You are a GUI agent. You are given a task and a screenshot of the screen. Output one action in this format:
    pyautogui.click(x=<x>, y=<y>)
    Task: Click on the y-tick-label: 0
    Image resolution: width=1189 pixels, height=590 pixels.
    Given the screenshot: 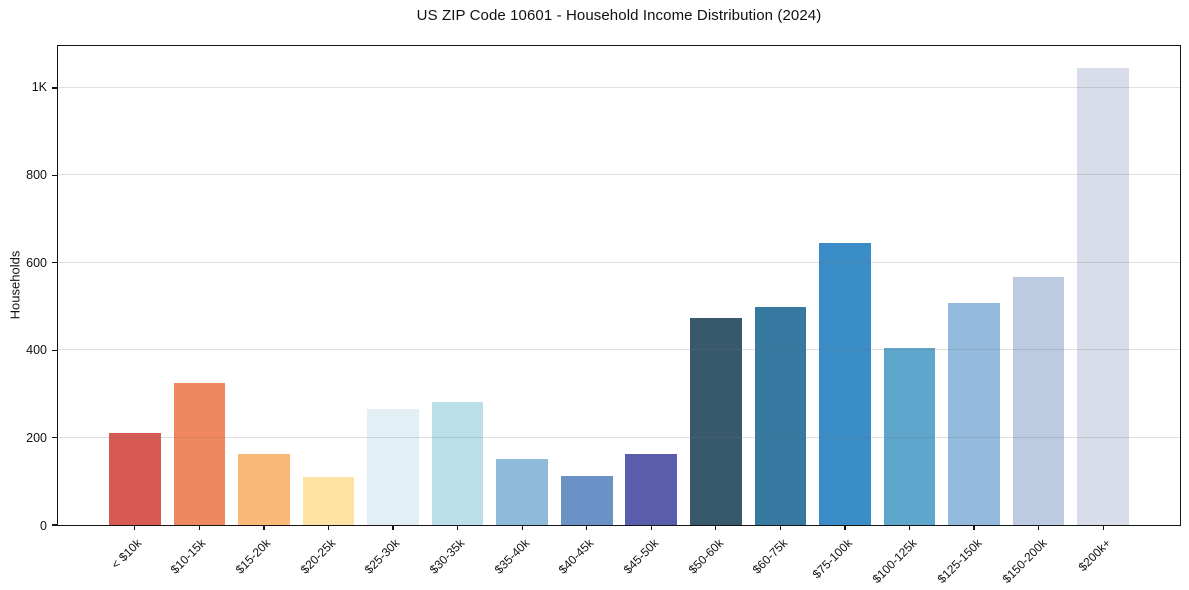 What is the action you would take?
    pyautogui.click(x=43, y=526)
    